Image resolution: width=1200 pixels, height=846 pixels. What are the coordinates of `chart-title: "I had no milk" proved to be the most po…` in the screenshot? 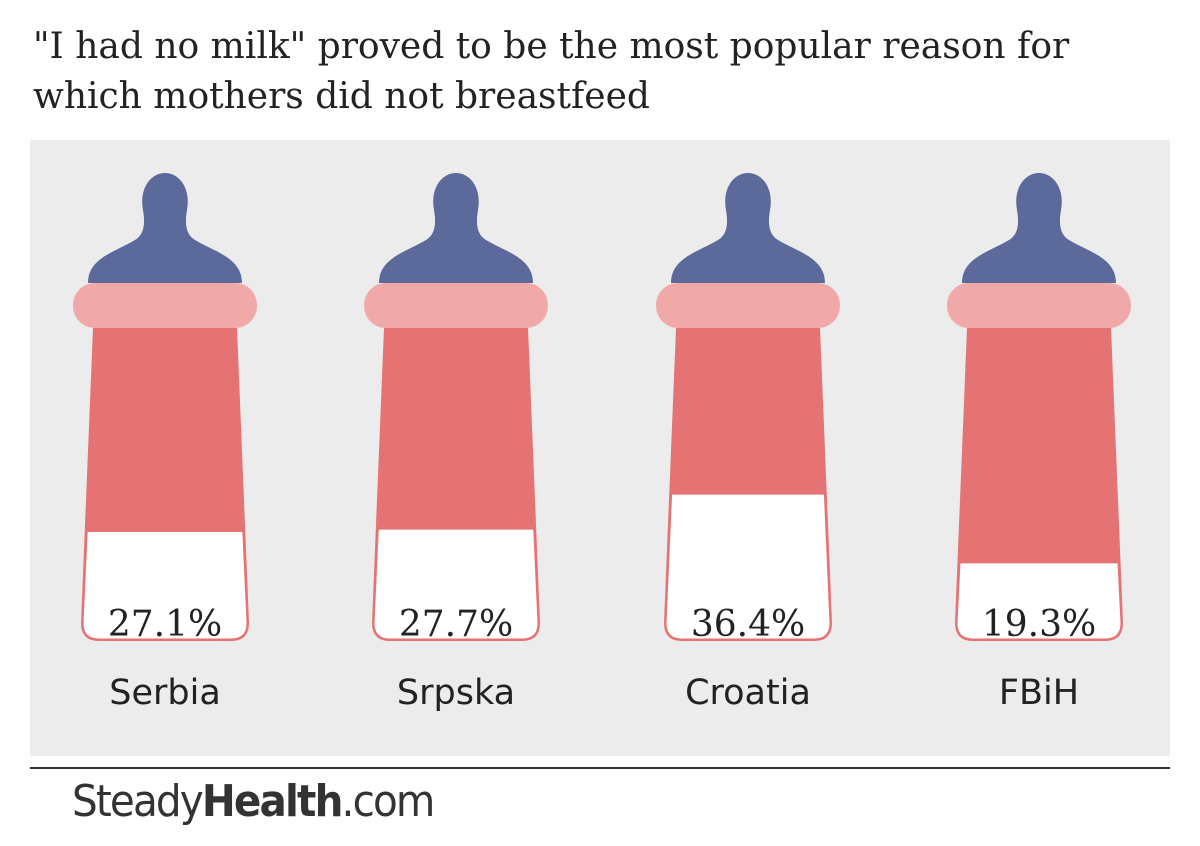 It's located at (551, 71).